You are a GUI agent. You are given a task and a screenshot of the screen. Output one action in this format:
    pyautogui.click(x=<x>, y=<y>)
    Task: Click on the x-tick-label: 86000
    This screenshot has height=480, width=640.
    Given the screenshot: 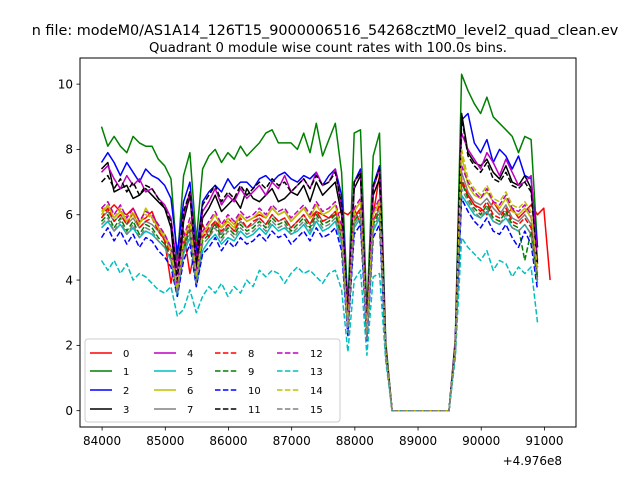 What is the action you would take?
    pyautogui.click(x=228, y=441)
    